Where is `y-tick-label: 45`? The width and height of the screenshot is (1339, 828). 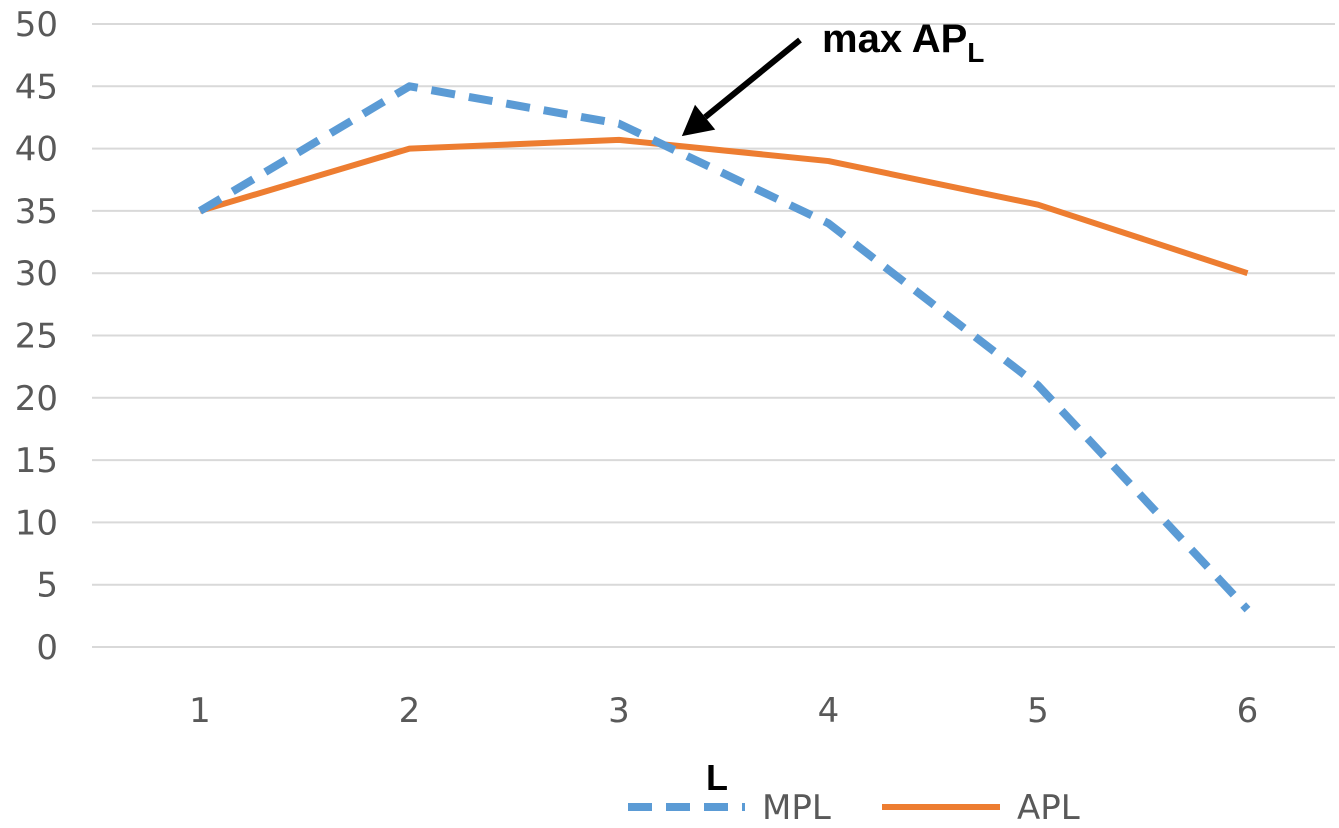 y-tick-label: 45 is located at coordinates (36, 87).